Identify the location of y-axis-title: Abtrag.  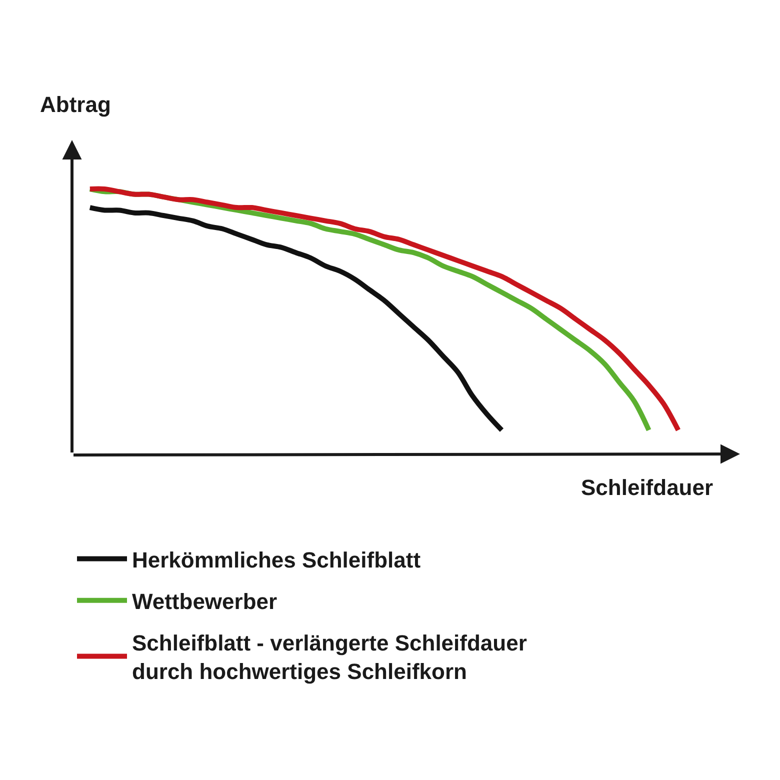
(75, 104).